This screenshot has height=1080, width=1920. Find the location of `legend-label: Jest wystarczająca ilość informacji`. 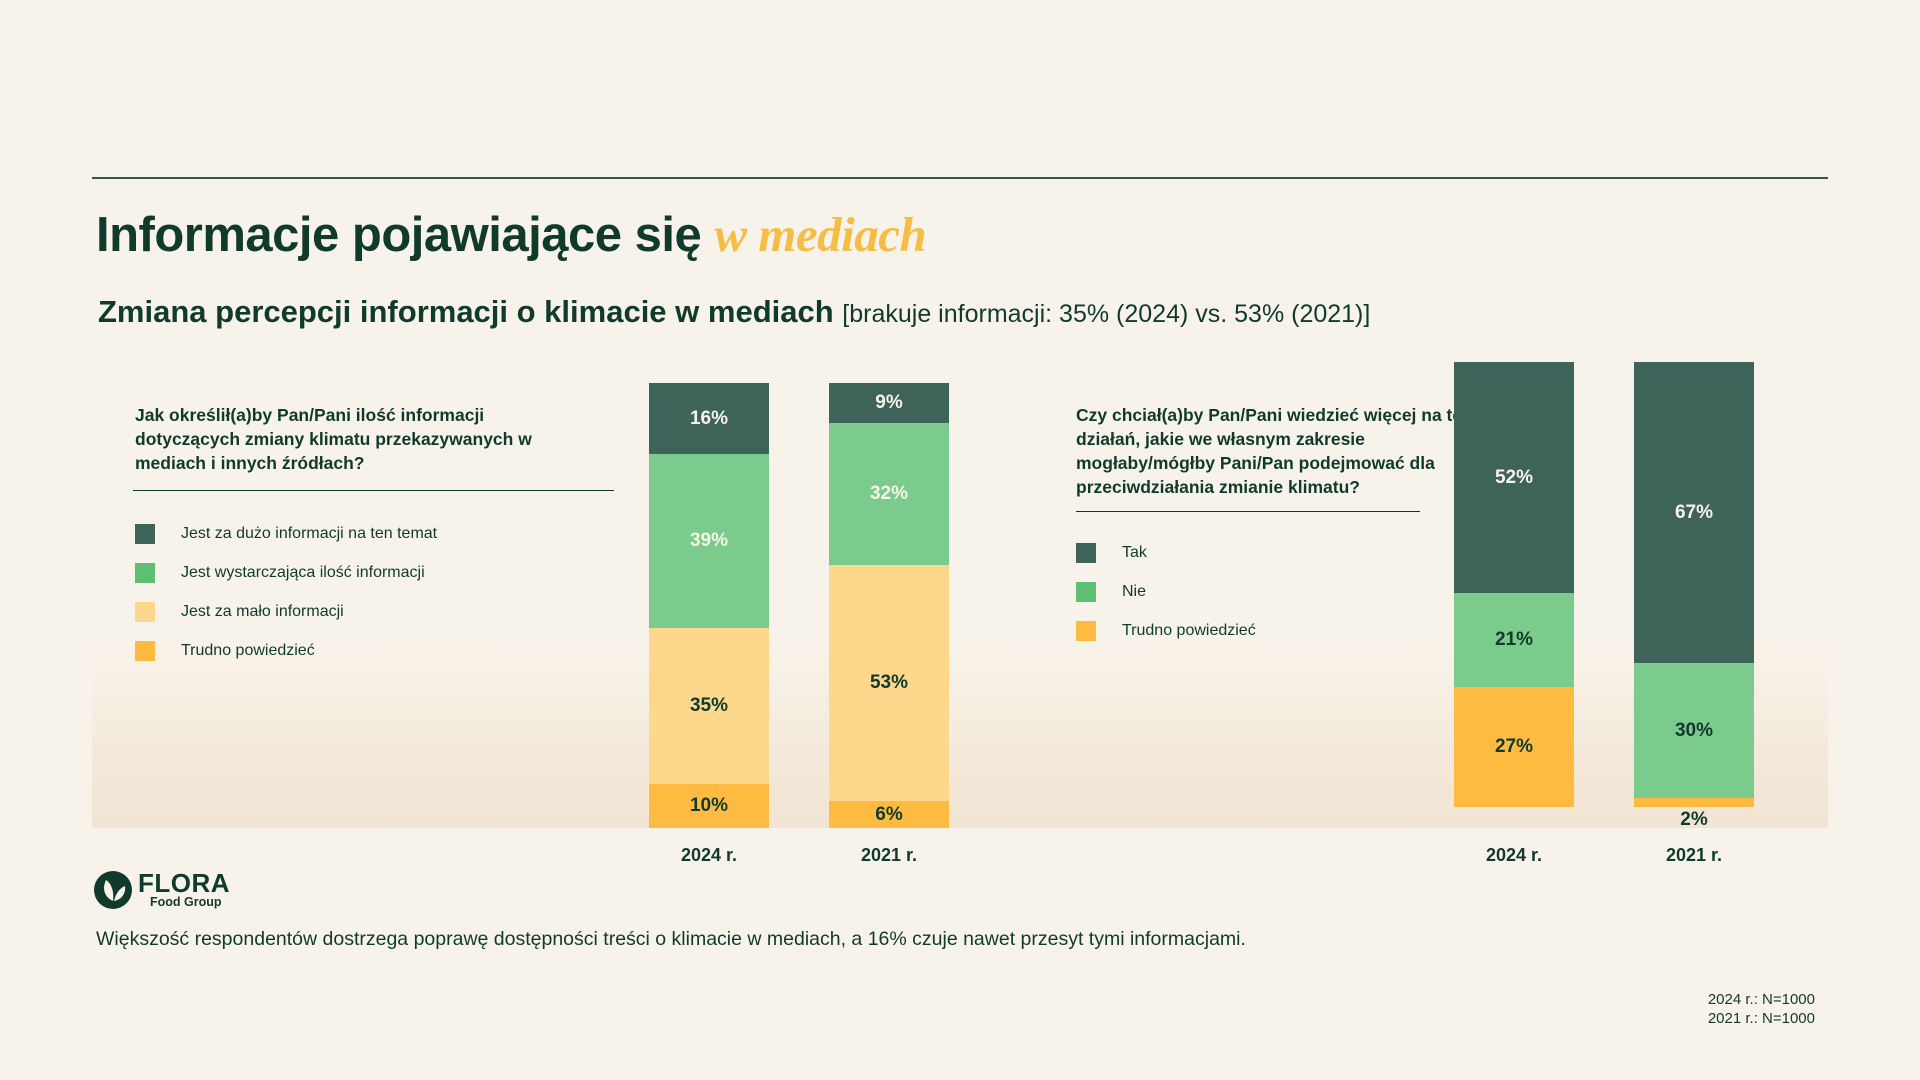

legend-label: Jest wystarczająca ilość informacji is located at coordinates (303, 572).